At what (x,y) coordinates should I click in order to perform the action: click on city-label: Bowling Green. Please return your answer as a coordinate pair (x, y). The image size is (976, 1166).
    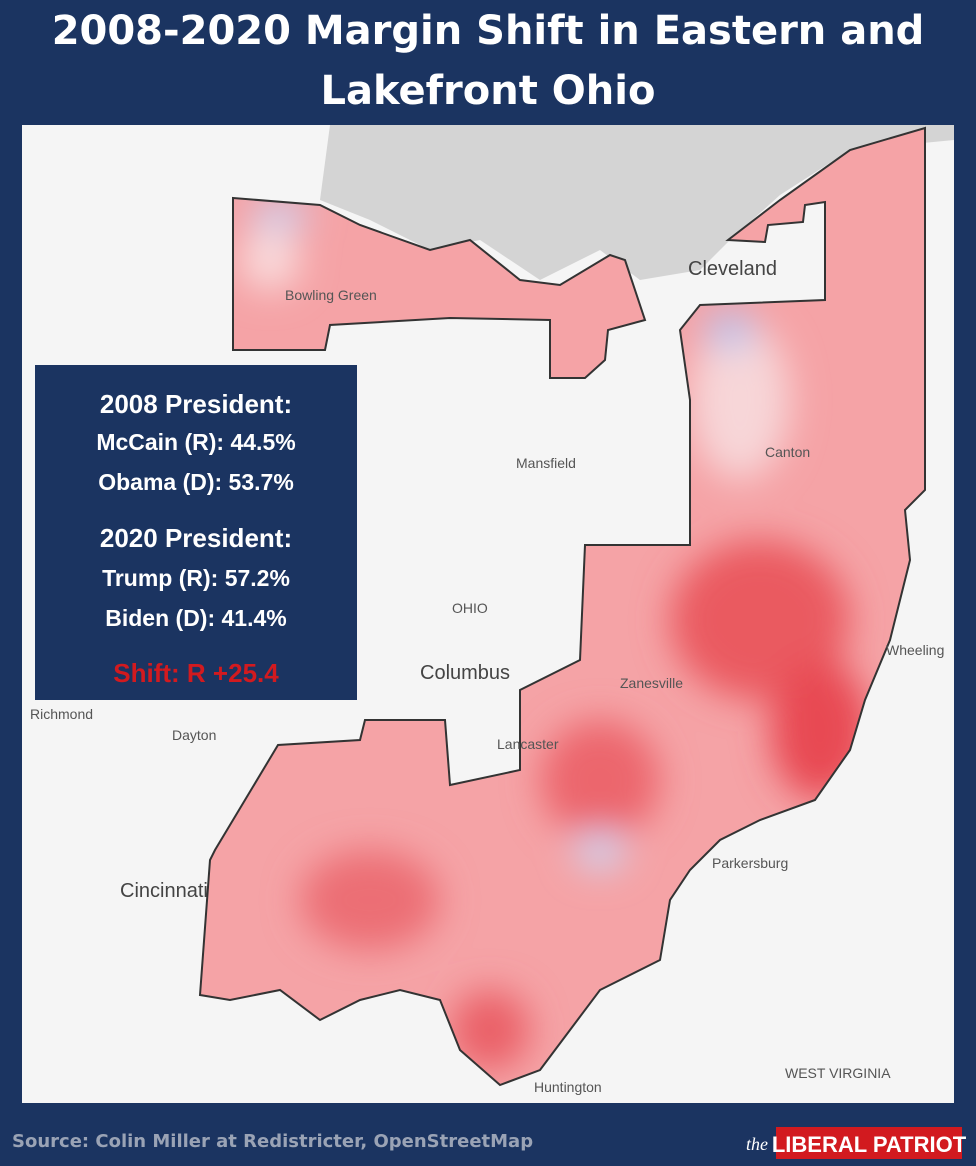
    Looking at the image, I should click on (331, 295).